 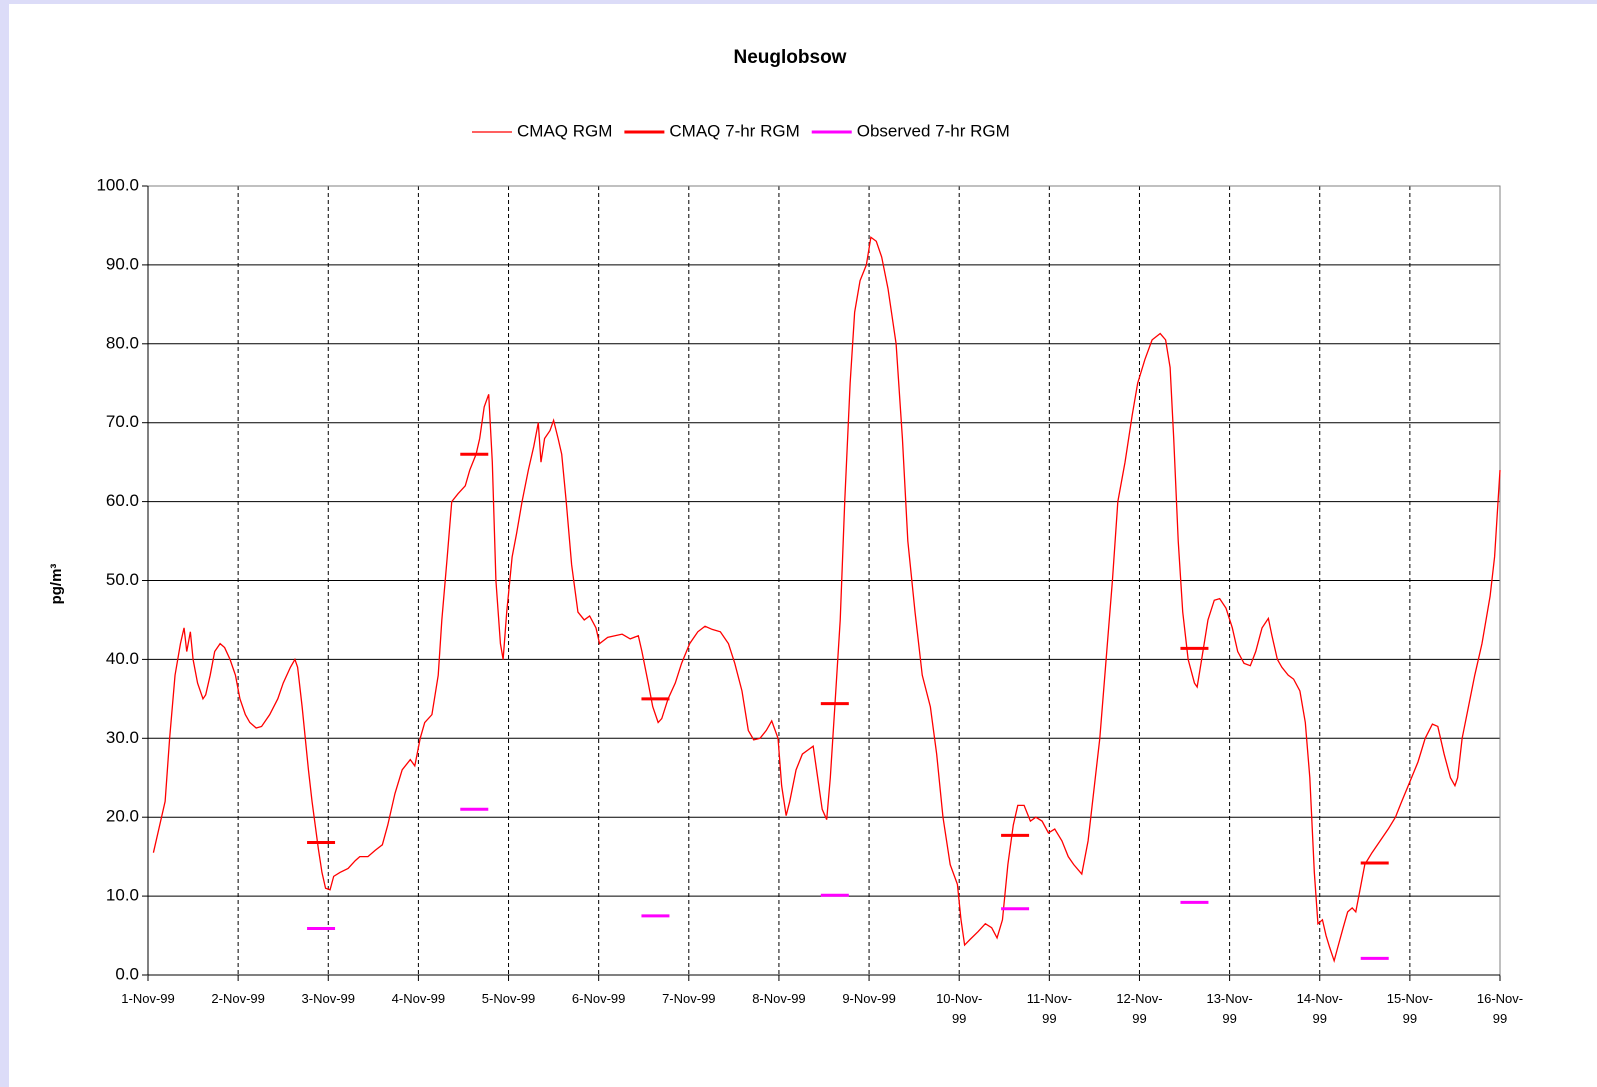 What do you see at coordinates (117, 184) in the screenshot?
I see `y-tick-label: 100.0` at bounding box center [117, 184].